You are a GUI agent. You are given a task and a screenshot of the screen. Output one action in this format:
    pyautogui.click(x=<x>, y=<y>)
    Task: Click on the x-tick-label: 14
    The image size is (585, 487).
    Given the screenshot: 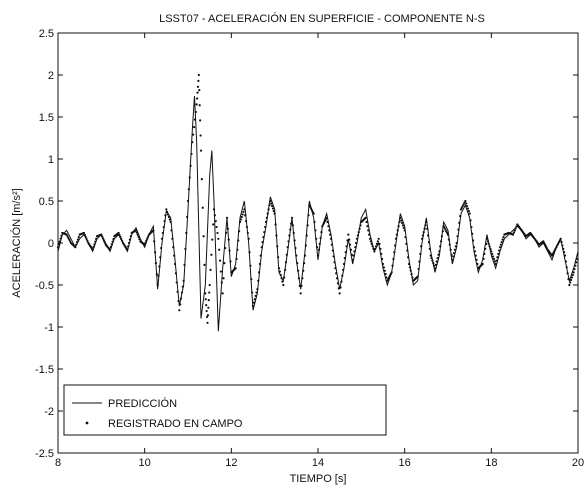 What is the action you would take?
    pyautogui.click(x=318, y=463)
    